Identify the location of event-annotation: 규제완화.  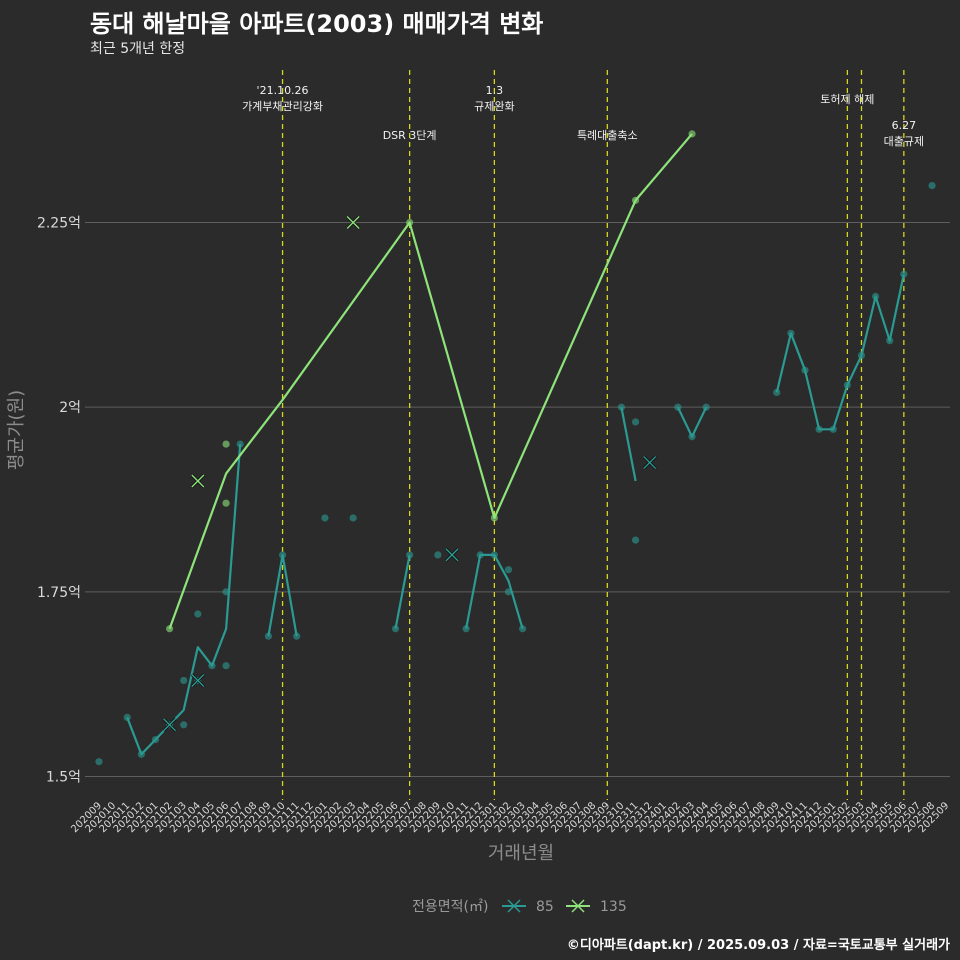
(494, 106).